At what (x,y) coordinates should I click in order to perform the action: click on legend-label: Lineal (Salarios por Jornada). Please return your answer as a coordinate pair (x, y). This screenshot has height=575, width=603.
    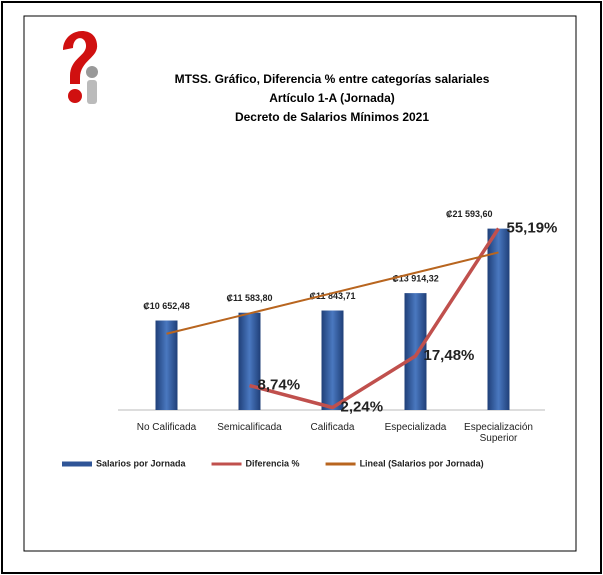
    Looking at the image, I should click on (422, 463).